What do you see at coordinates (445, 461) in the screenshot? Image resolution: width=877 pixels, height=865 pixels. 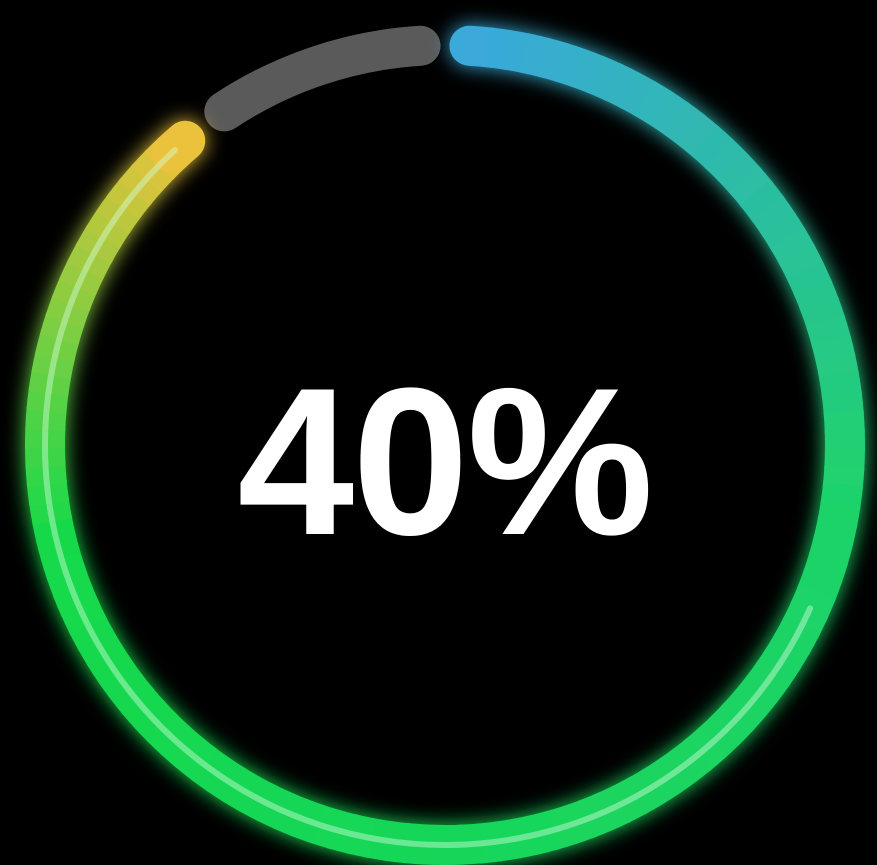 I see `percent-value: 40%` at bounding box center [445, 461].